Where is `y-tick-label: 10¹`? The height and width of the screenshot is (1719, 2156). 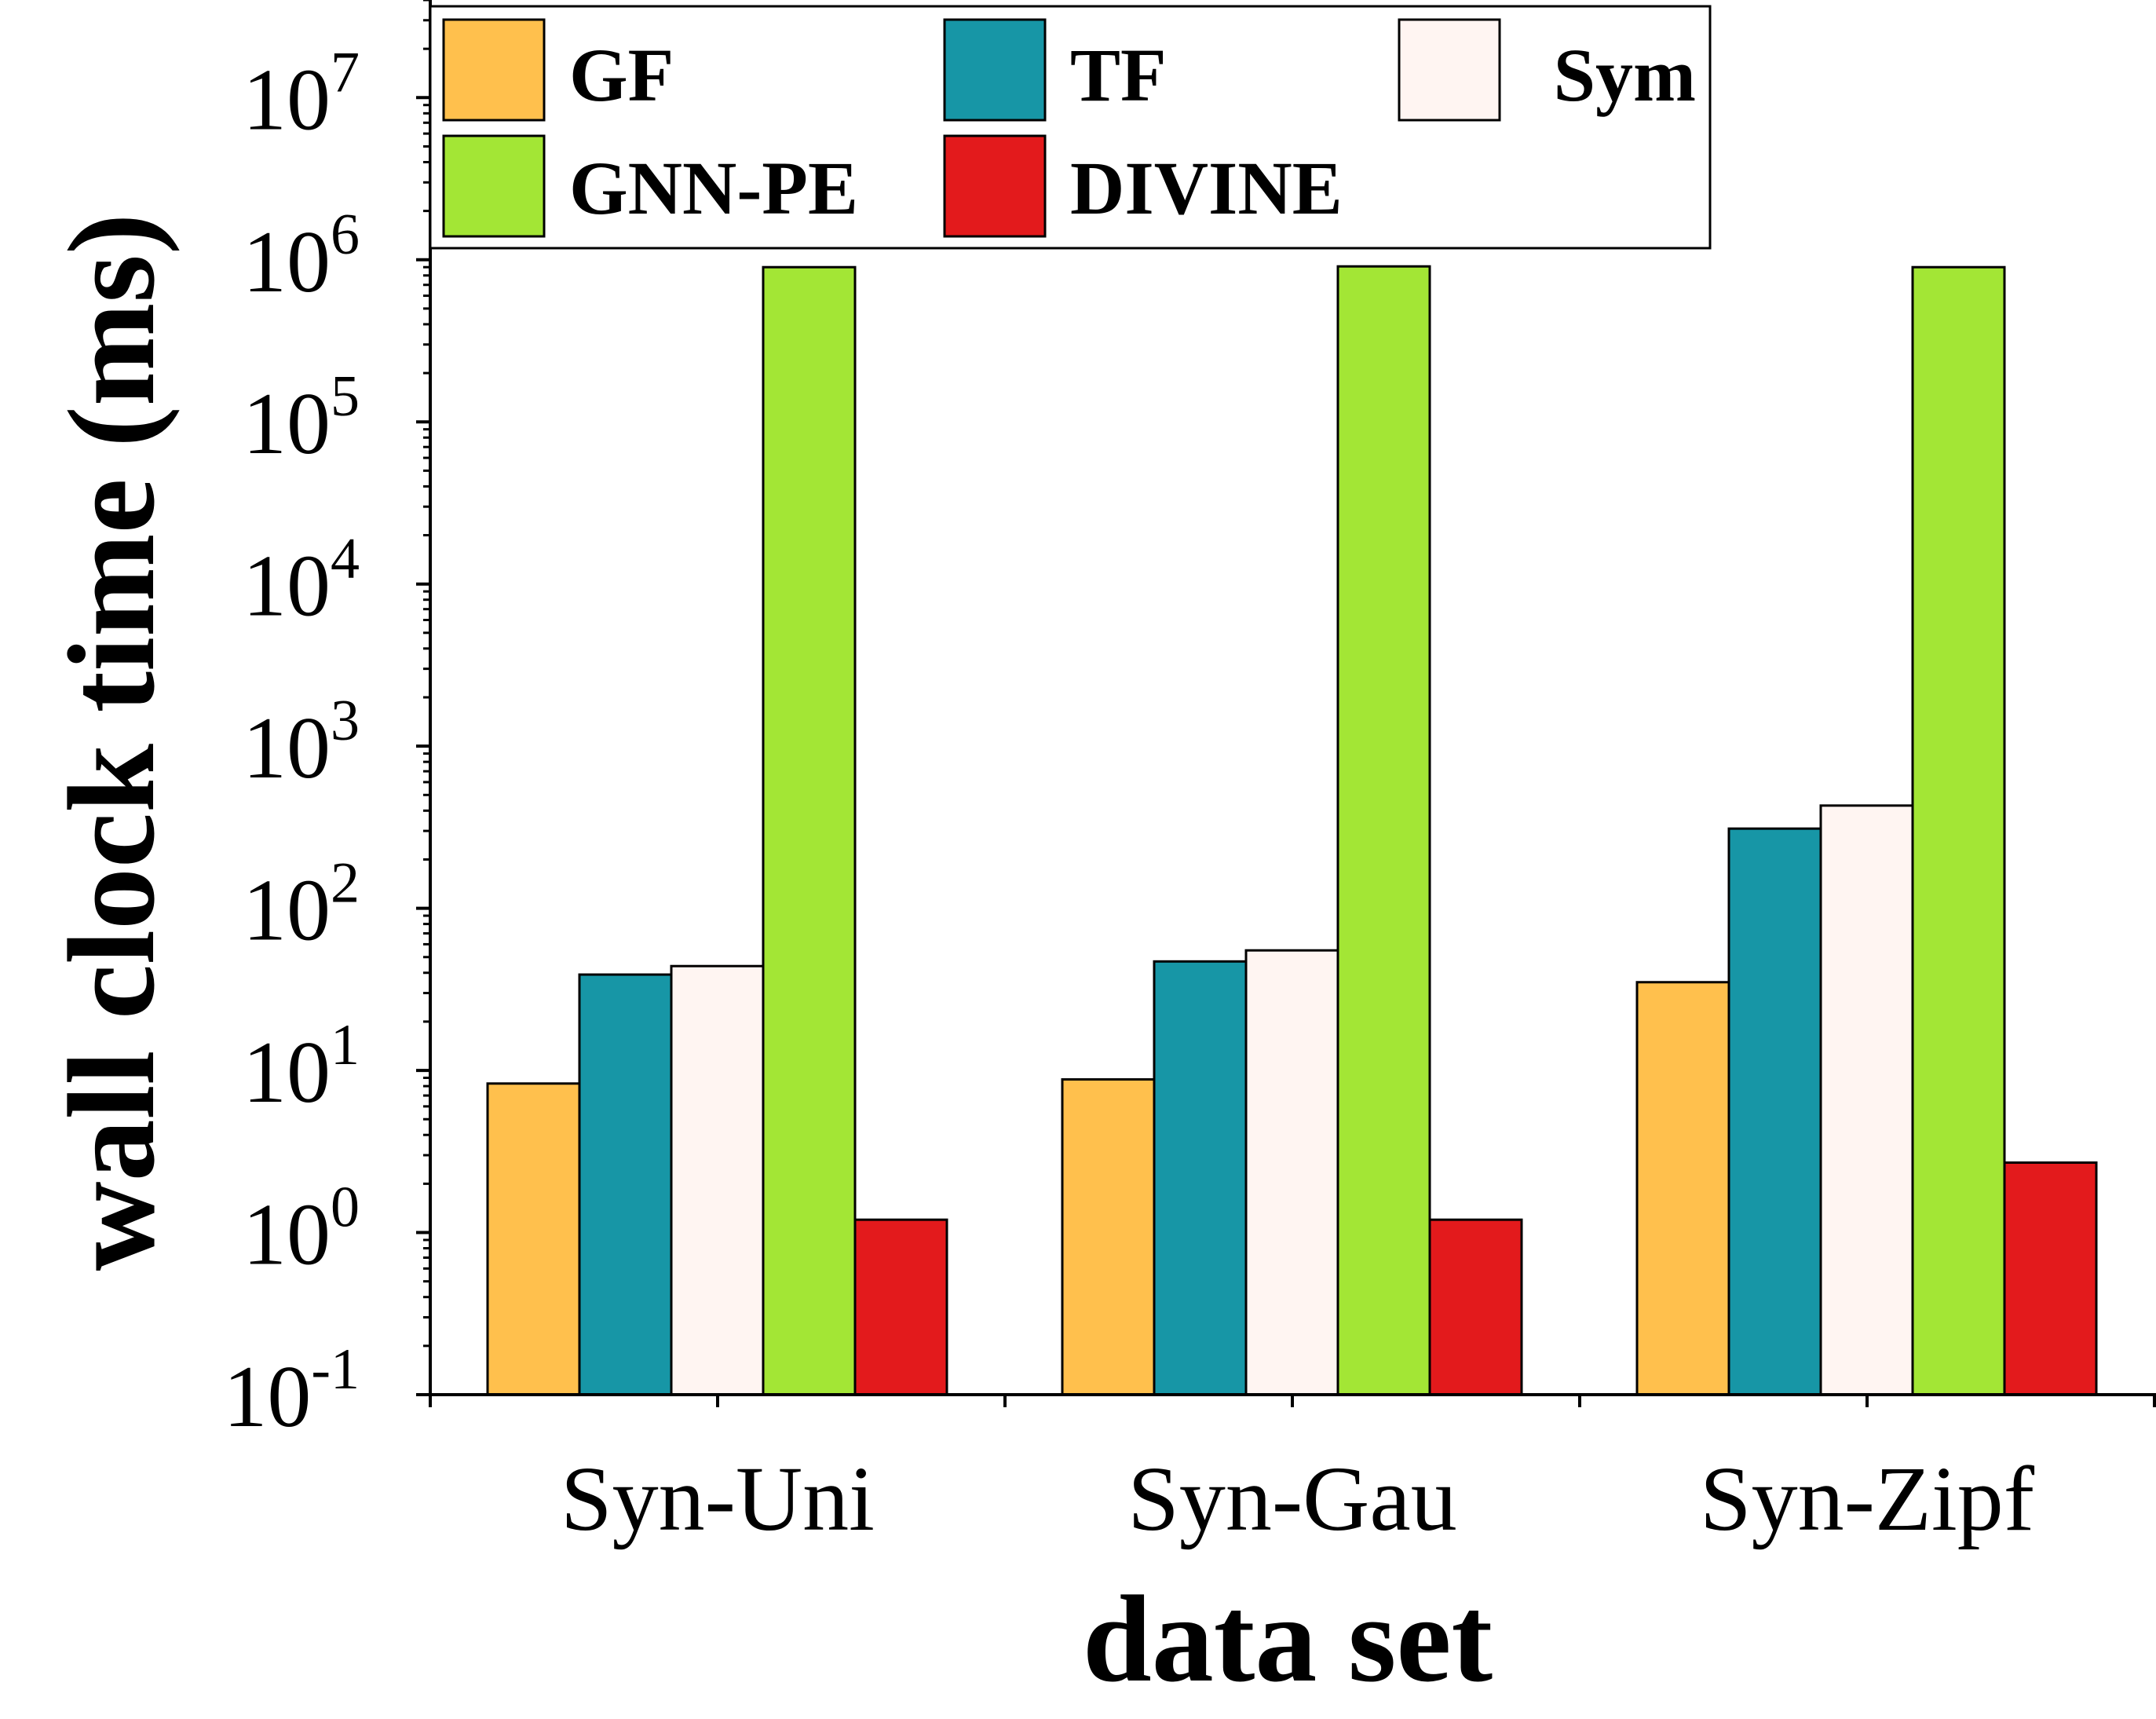 y-tick-label: 10¹ is located at coordinates (301, 1067).